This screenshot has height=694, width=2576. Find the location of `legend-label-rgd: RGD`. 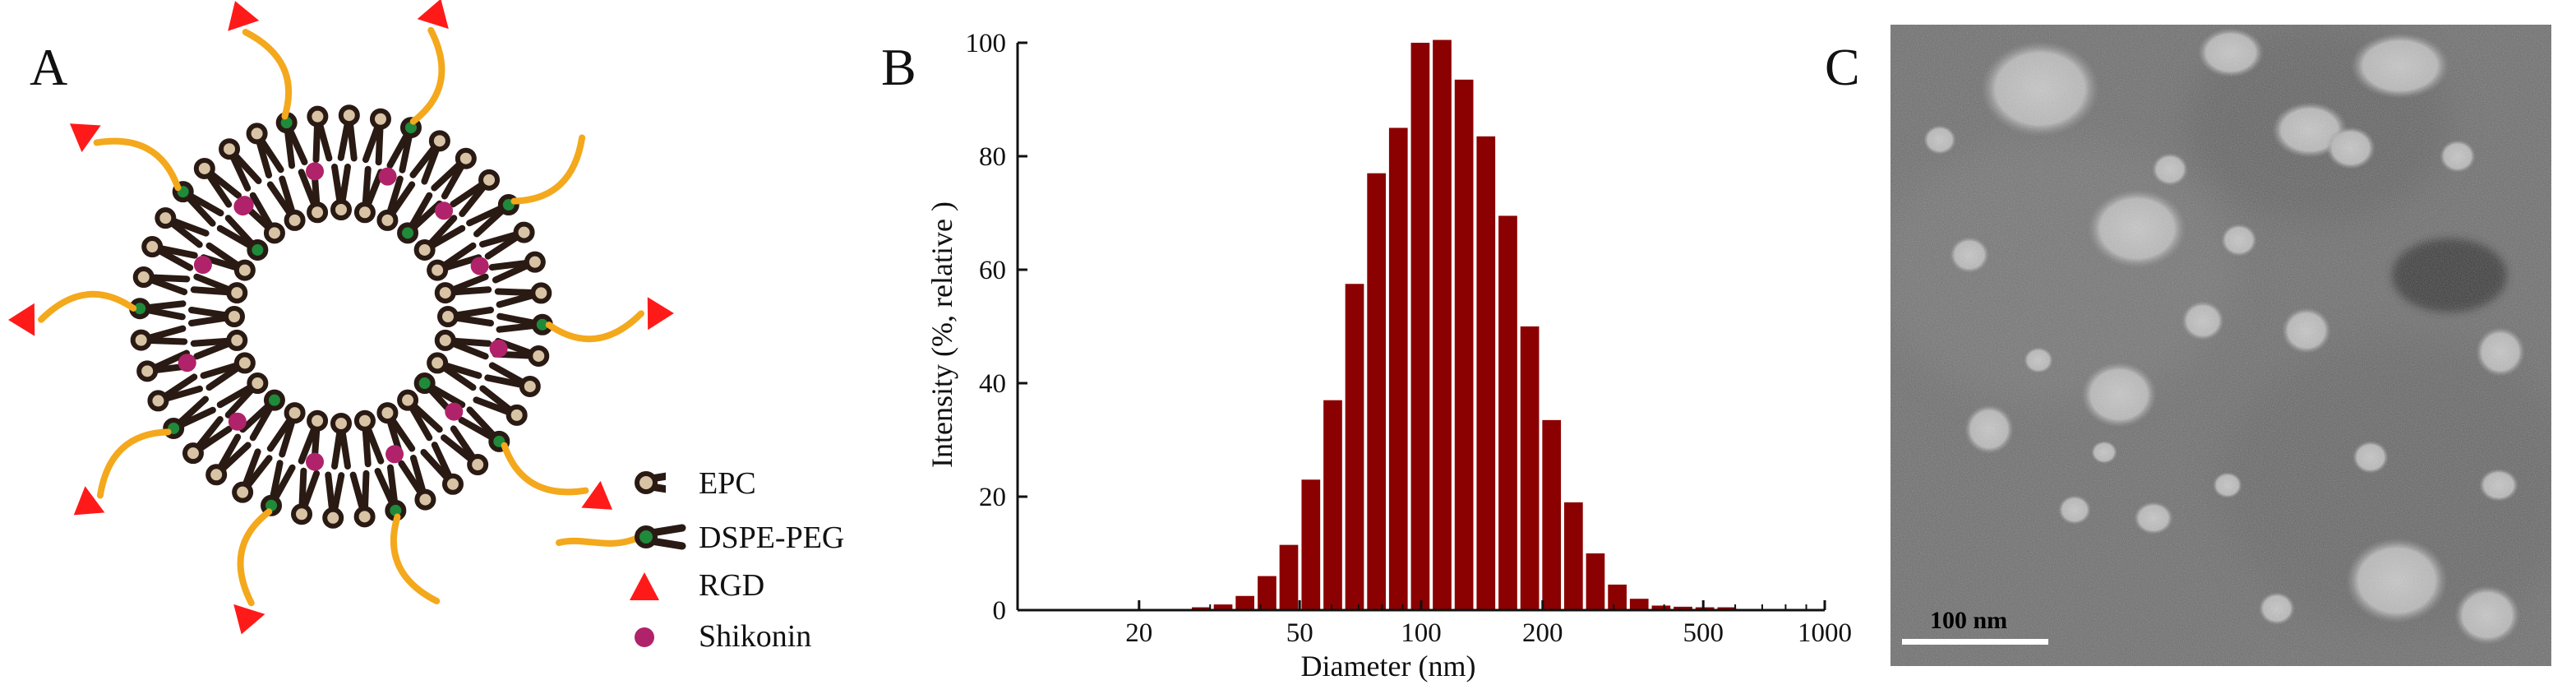

legend-label-rgd: RGD is located at coordinates (732, 585).